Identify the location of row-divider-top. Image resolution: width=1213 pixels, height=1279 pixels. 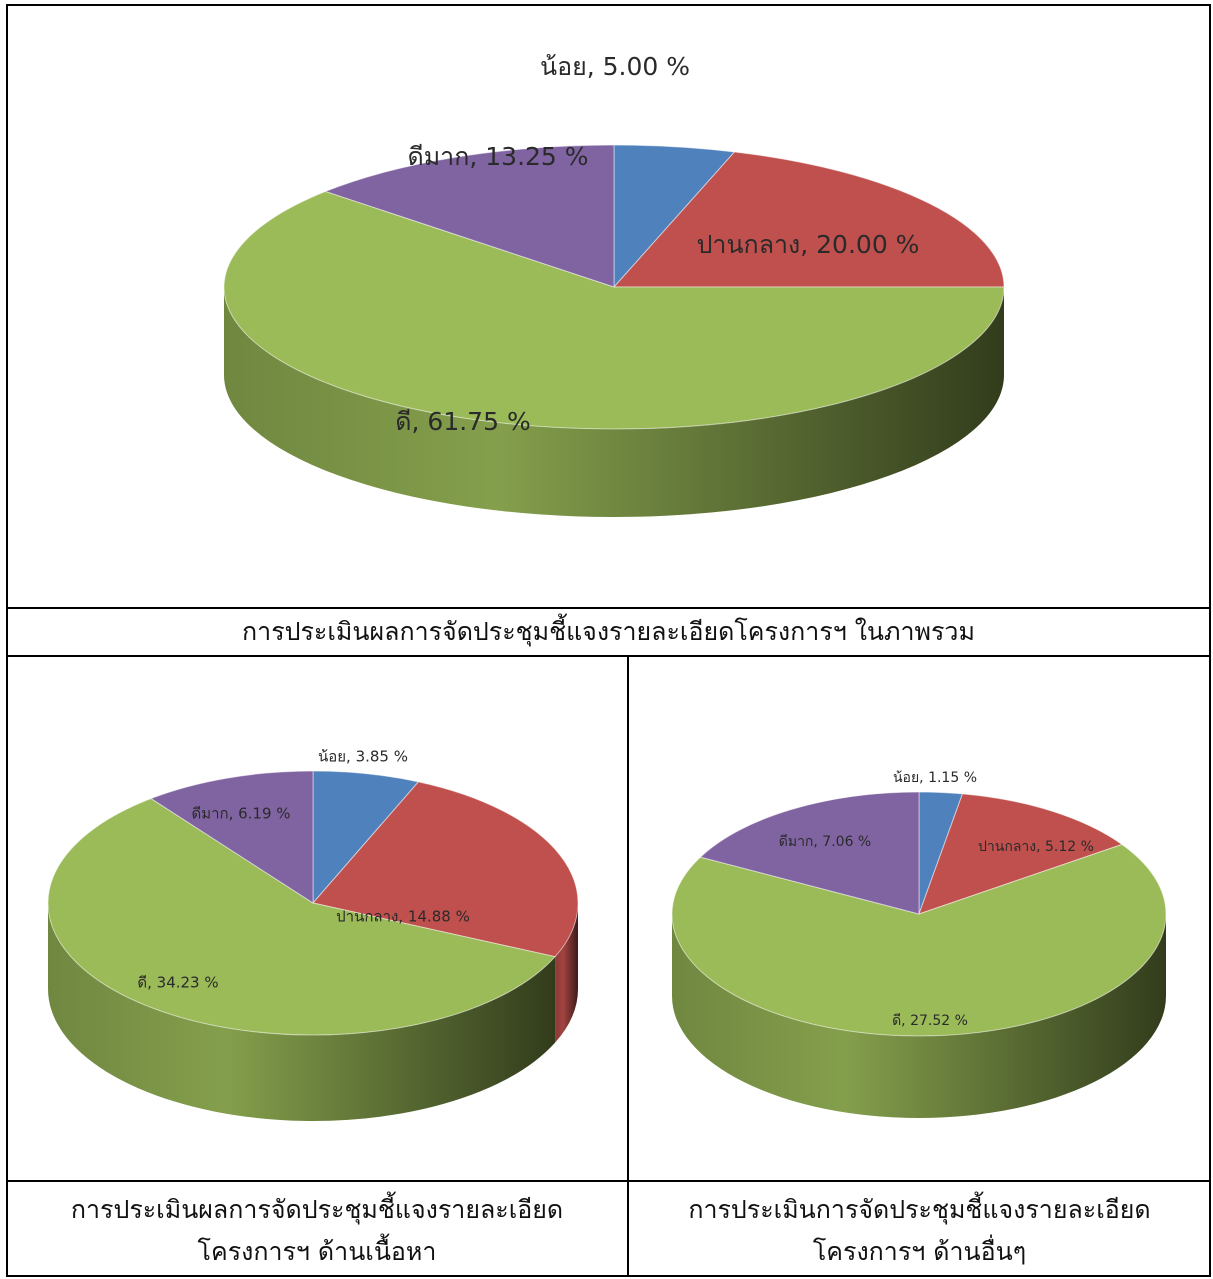
(608, 608).